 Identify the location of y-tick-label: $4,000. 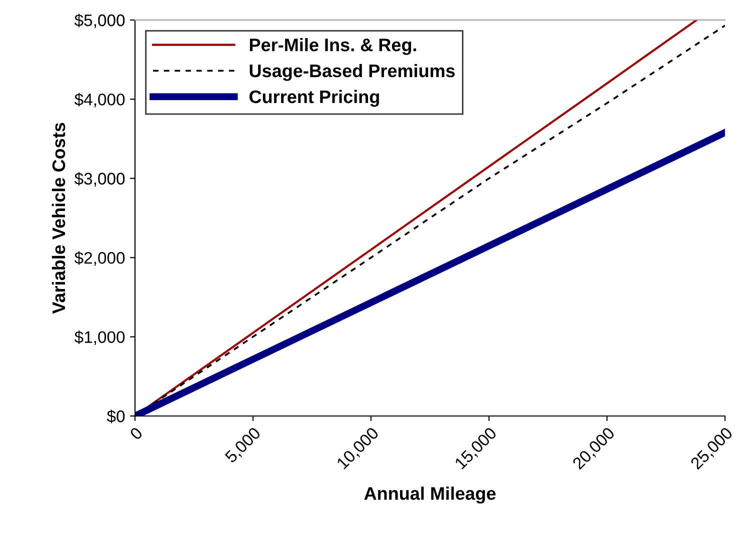
(99, 100).